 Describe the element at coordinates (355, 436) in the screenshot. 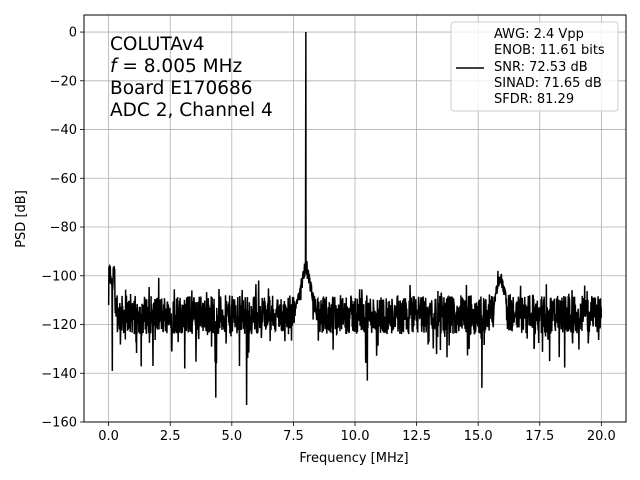

I see `x-tick-label: 10.0` at that location.